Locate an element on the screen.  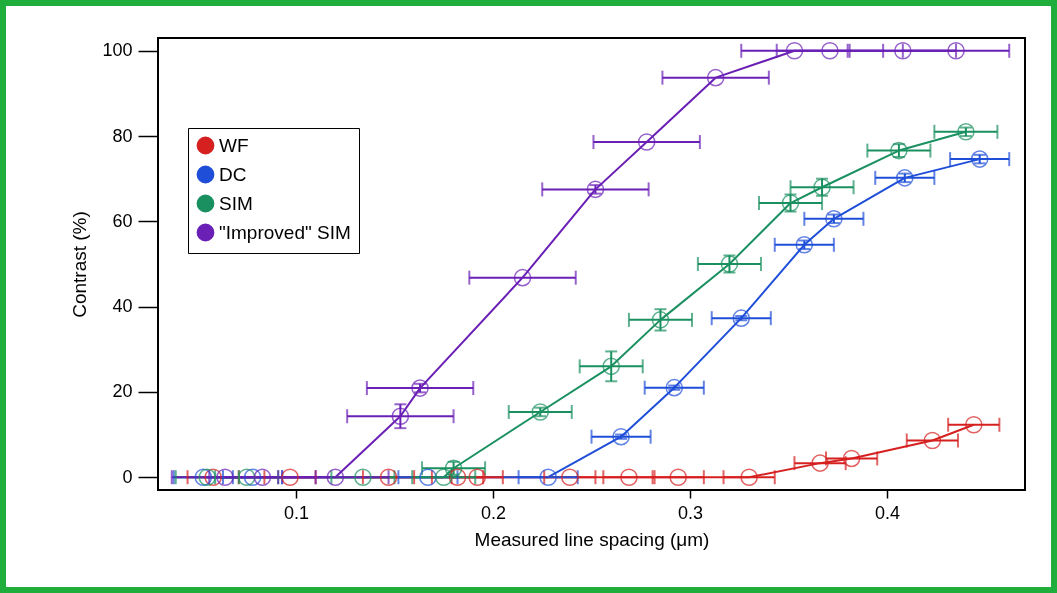
legend-label: WF is located at coordinates (234, 145).